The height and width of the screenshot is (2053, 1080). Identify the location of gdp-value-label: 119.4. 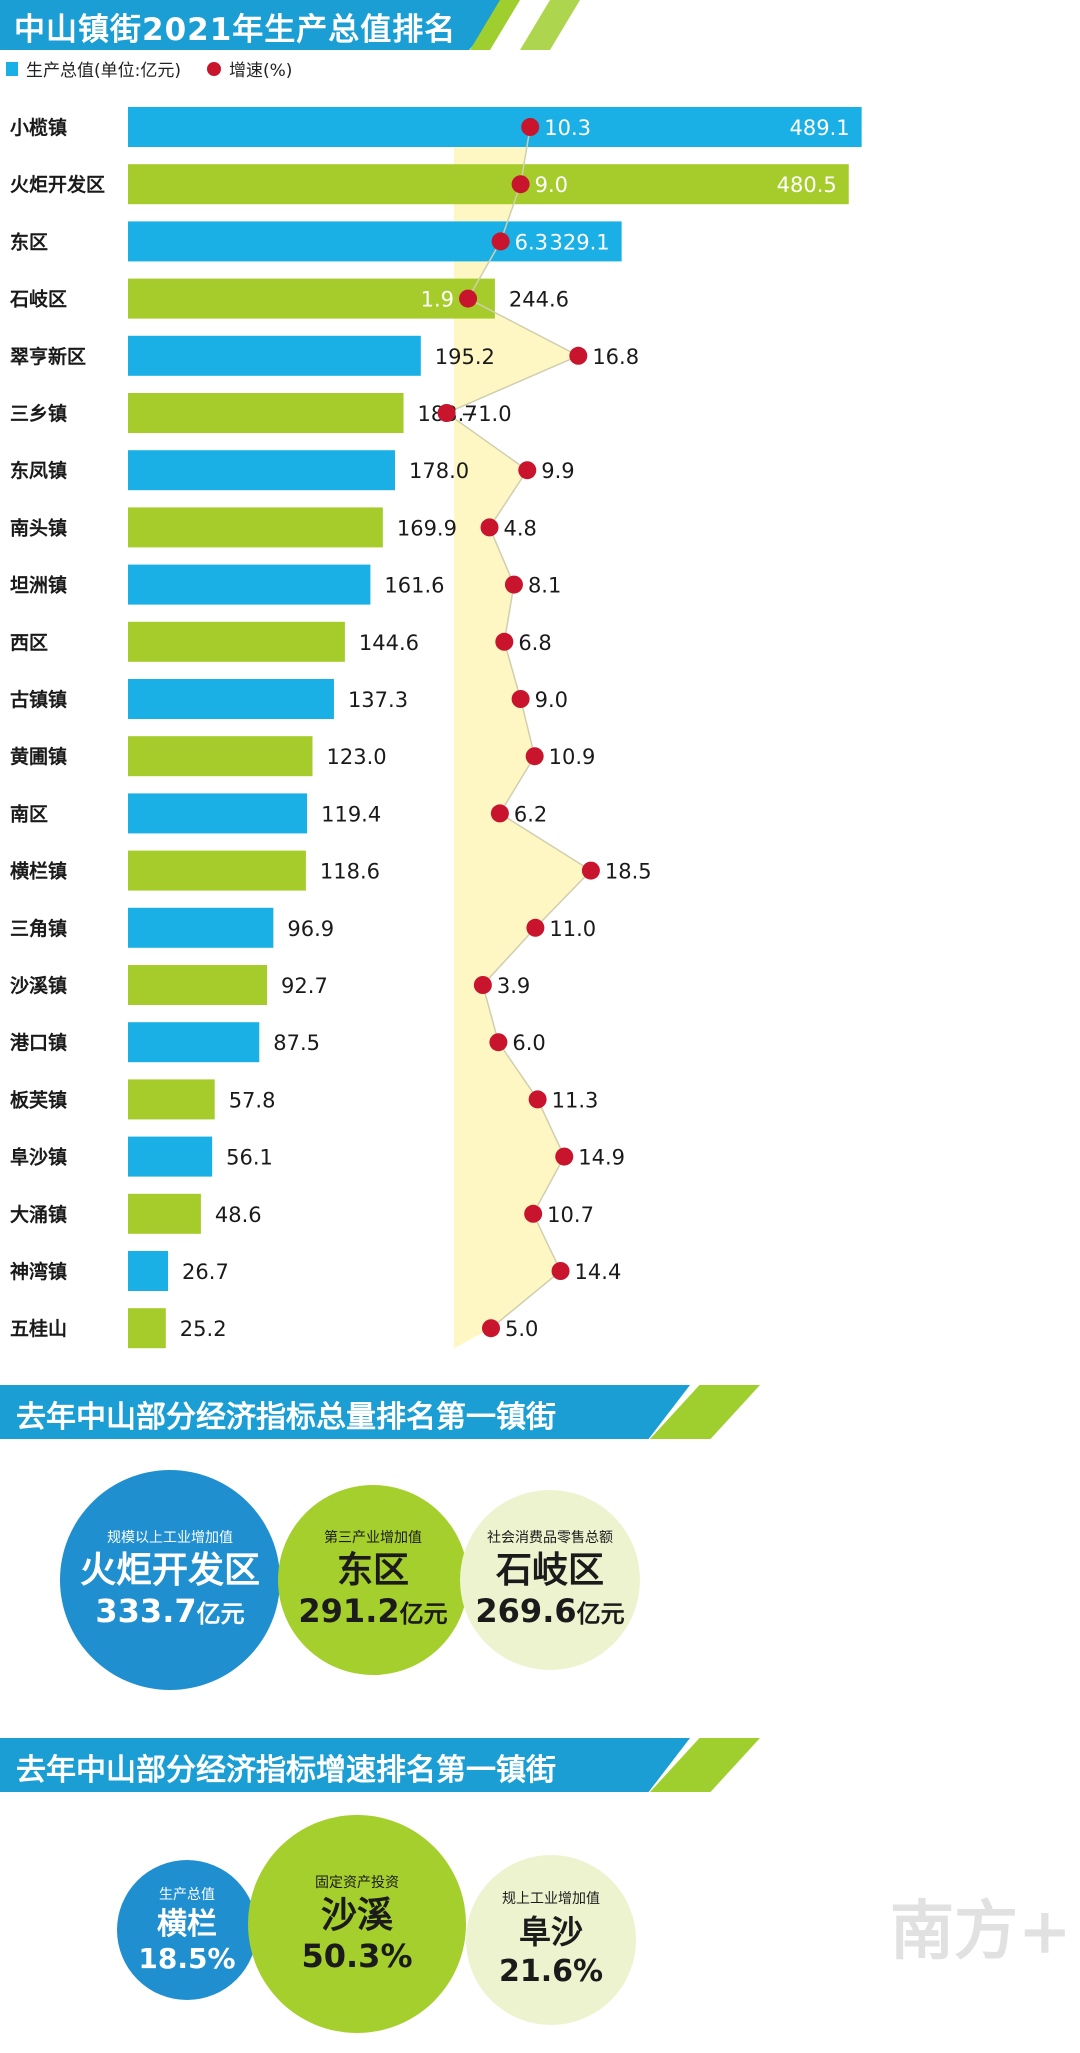
(351, 814).